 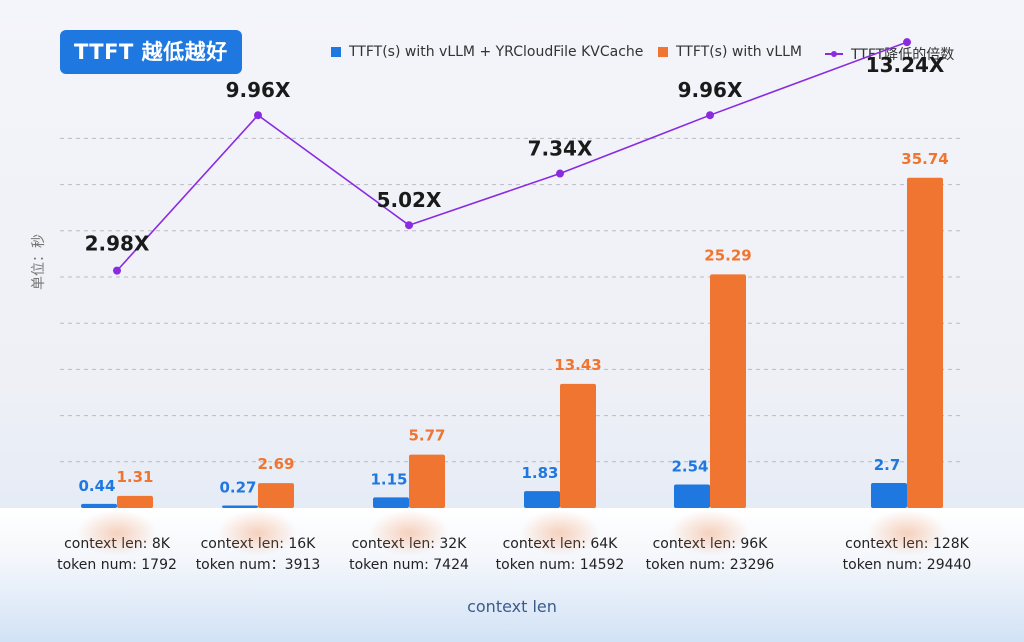 I want to click on category-label: context len: 96K token num: 23296, so click(x=710, y=543).